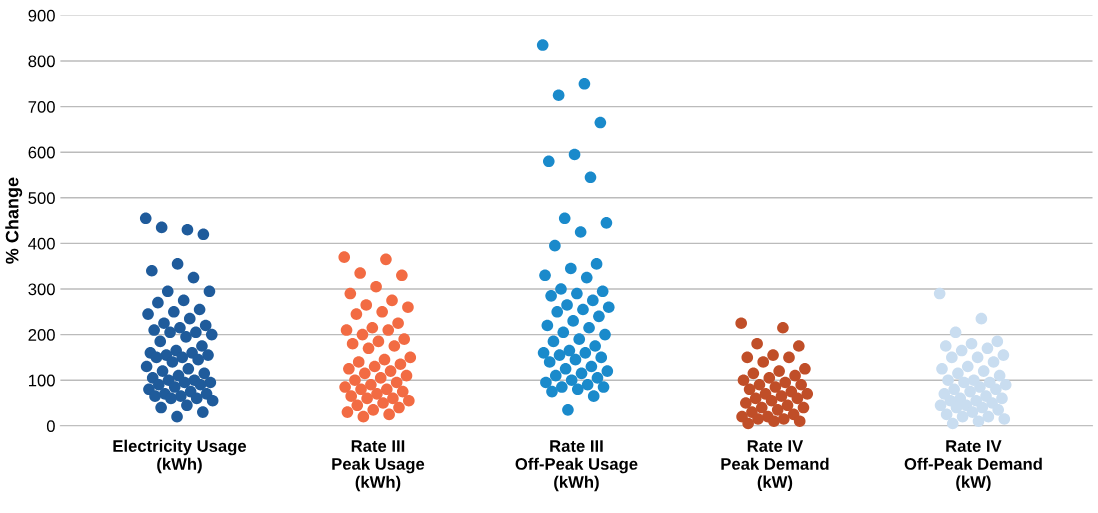 This screenshot has width=1098, height=513. Describe the element at coordinates (41, 152) in the screenshot. I see `y-tick-label: 600` at that location.